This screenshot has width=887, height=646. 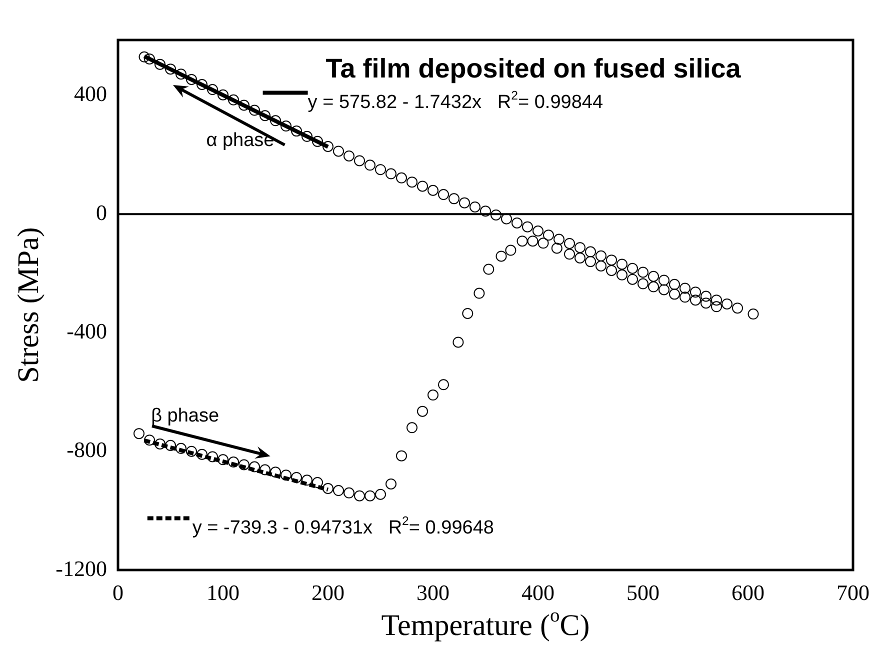 I want to click on x-tick-label: 600, so click(x=748, y=592).